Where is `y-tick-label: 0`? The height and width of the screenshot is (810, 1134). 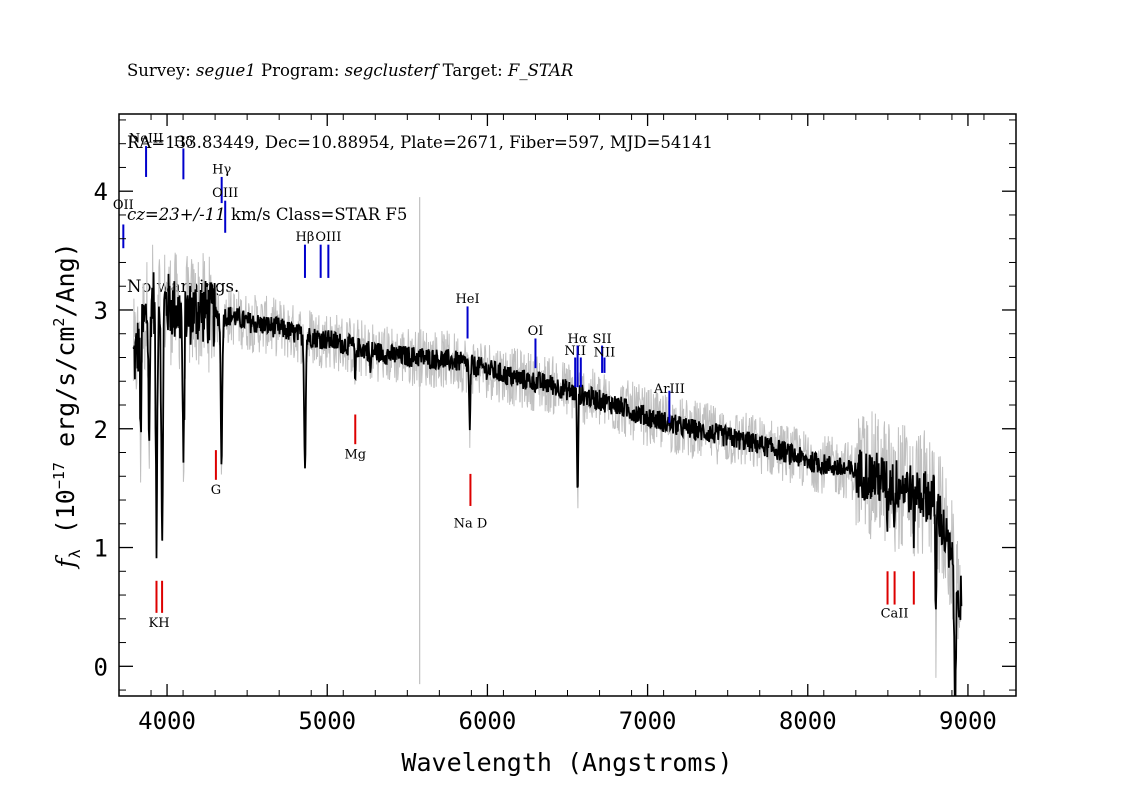
y-tick-label: 0 is located at coordinates (101, 667).